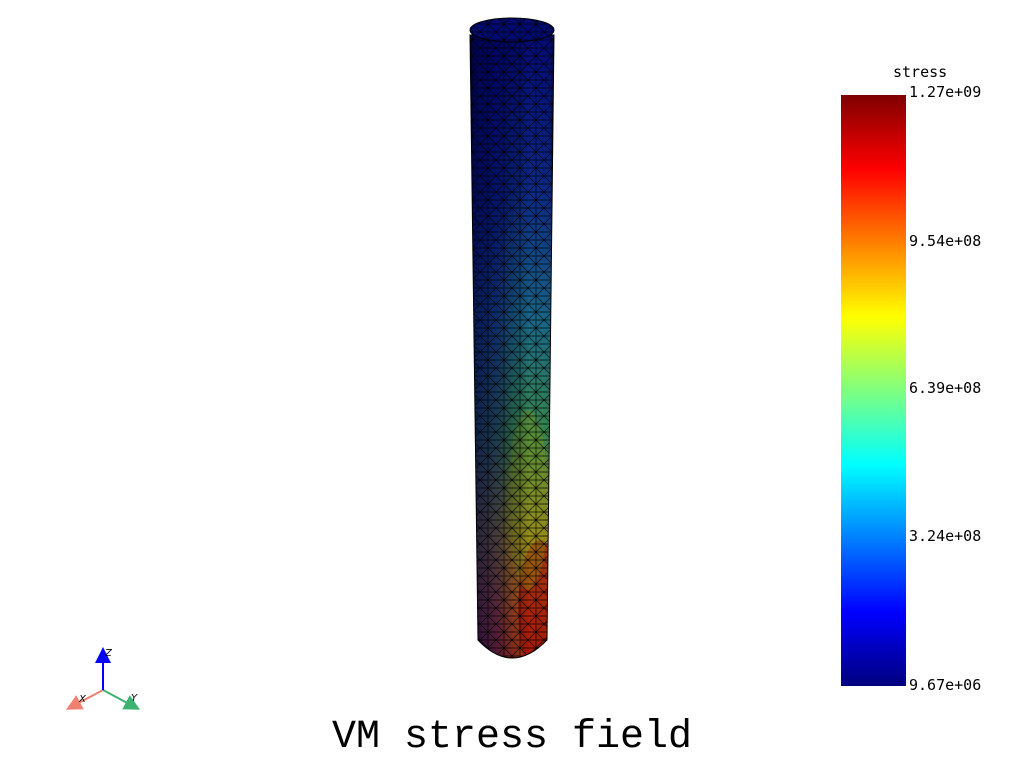  I want to click on x-axis-label: X, so click(82, 699).